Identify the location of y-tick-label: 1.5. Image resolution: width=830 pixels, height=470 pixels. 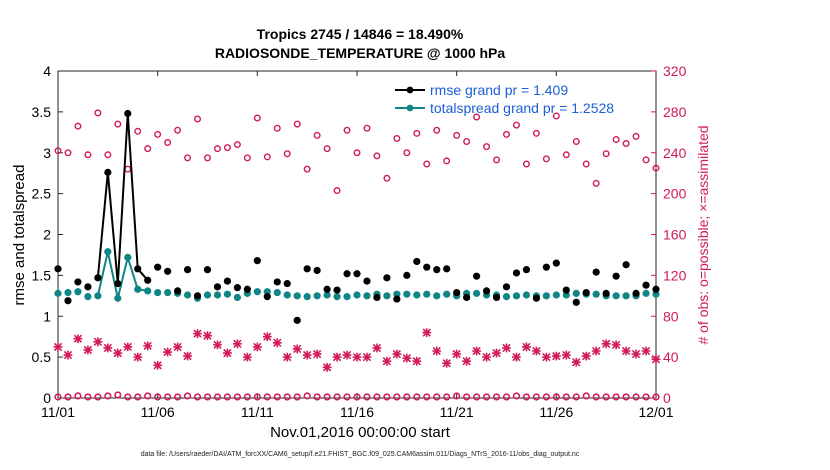
(42, 275).